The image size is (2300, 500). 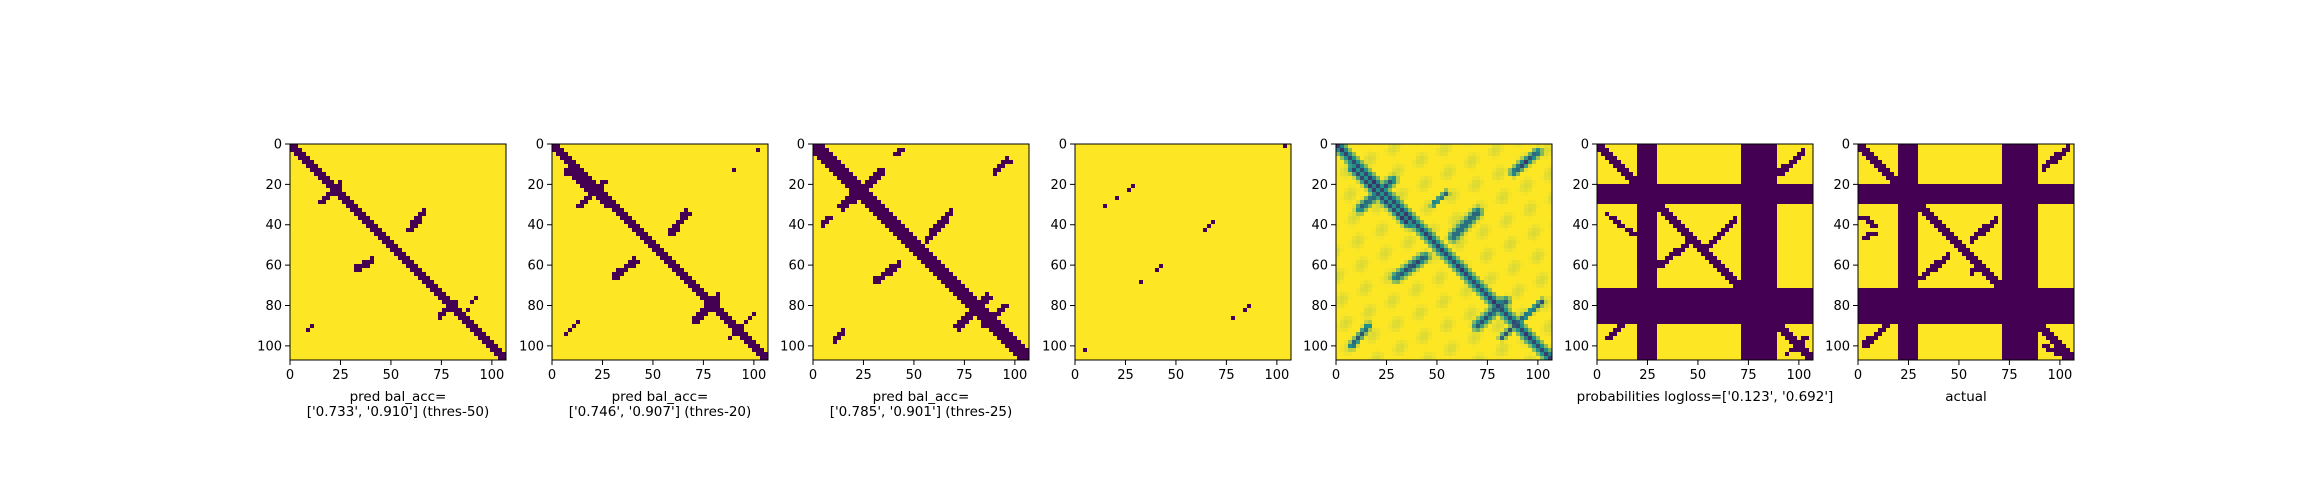 What do you see at coordinates (273, 266) in the screenshot?
I see `y-tick-label: 60` at bounding box center [273, 266].